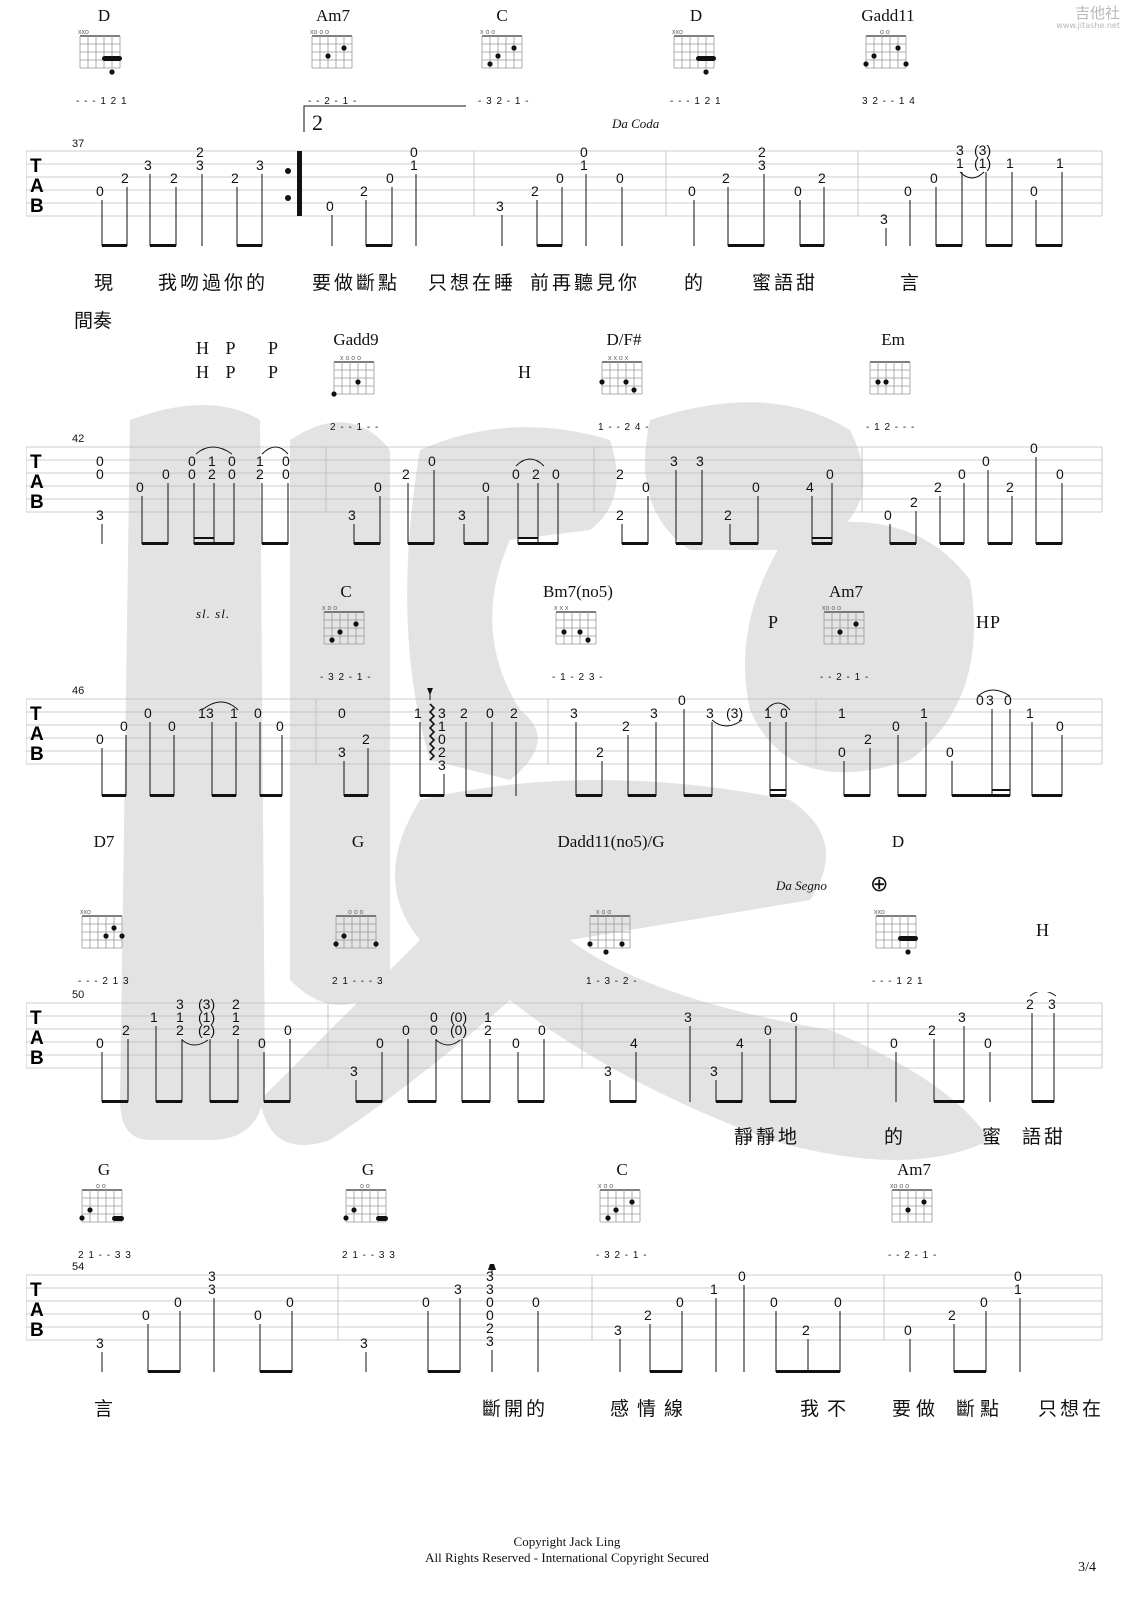 Image resolution: width=1134 pixels, height=1611 pixels. What do you see at coordinates (206, 1030) in the screenshot?
I see `svg-text: (2)` at bounding box center [206, 1030].